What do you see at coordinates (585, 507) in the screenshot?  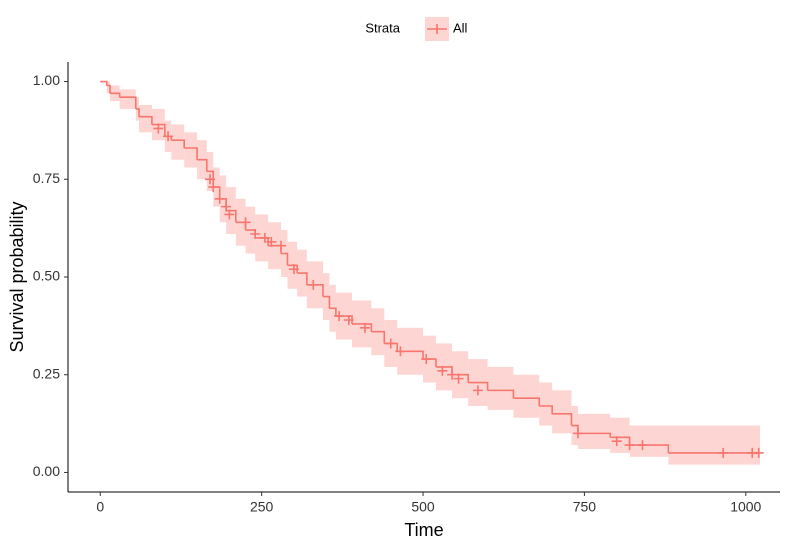 I see `x-tick-label: 750` at bounding box center [585, 507].